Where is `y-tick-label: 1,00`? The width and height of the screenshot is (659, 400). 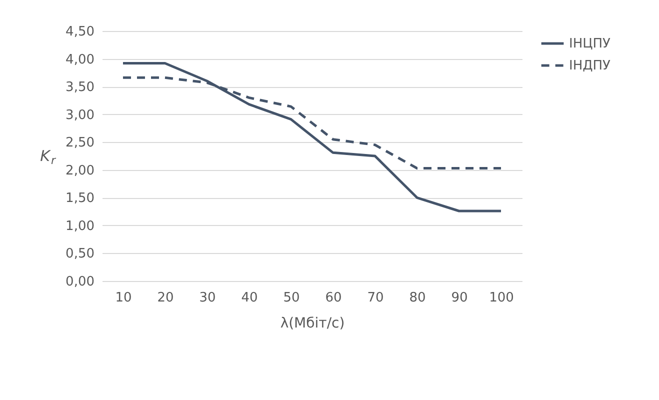 y-tick-label: 1,00 is located at coordinates (80, 226).